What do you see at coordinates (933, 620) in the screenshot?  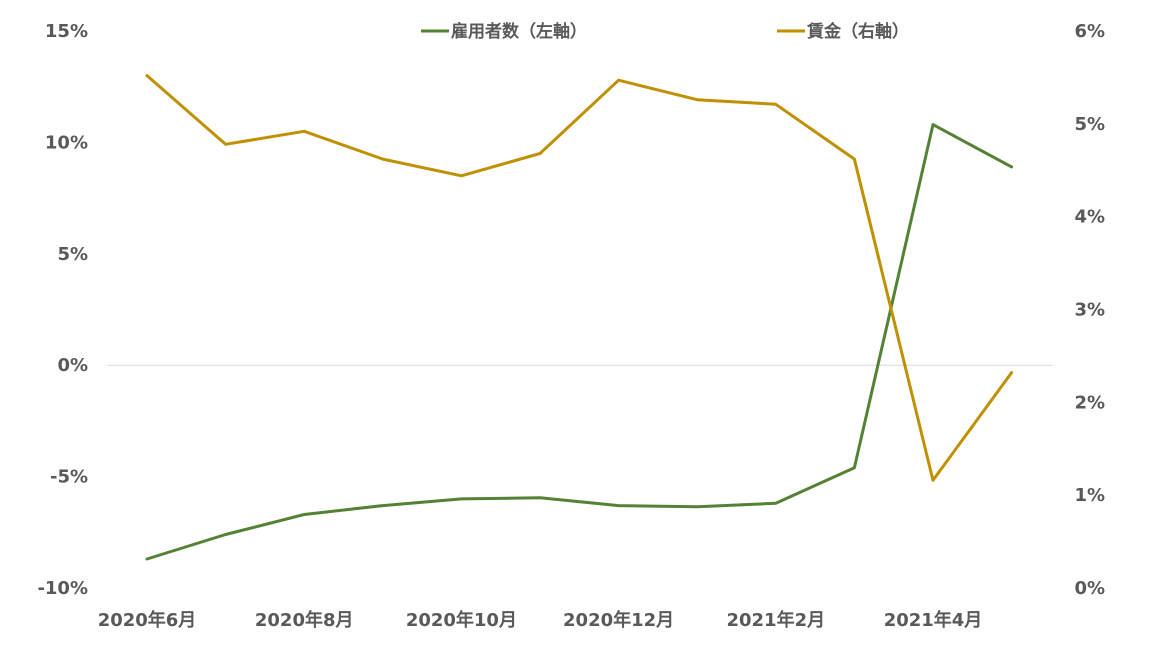 I see `x-tick-label: 2021年4月` at bounding box center [933, 620].